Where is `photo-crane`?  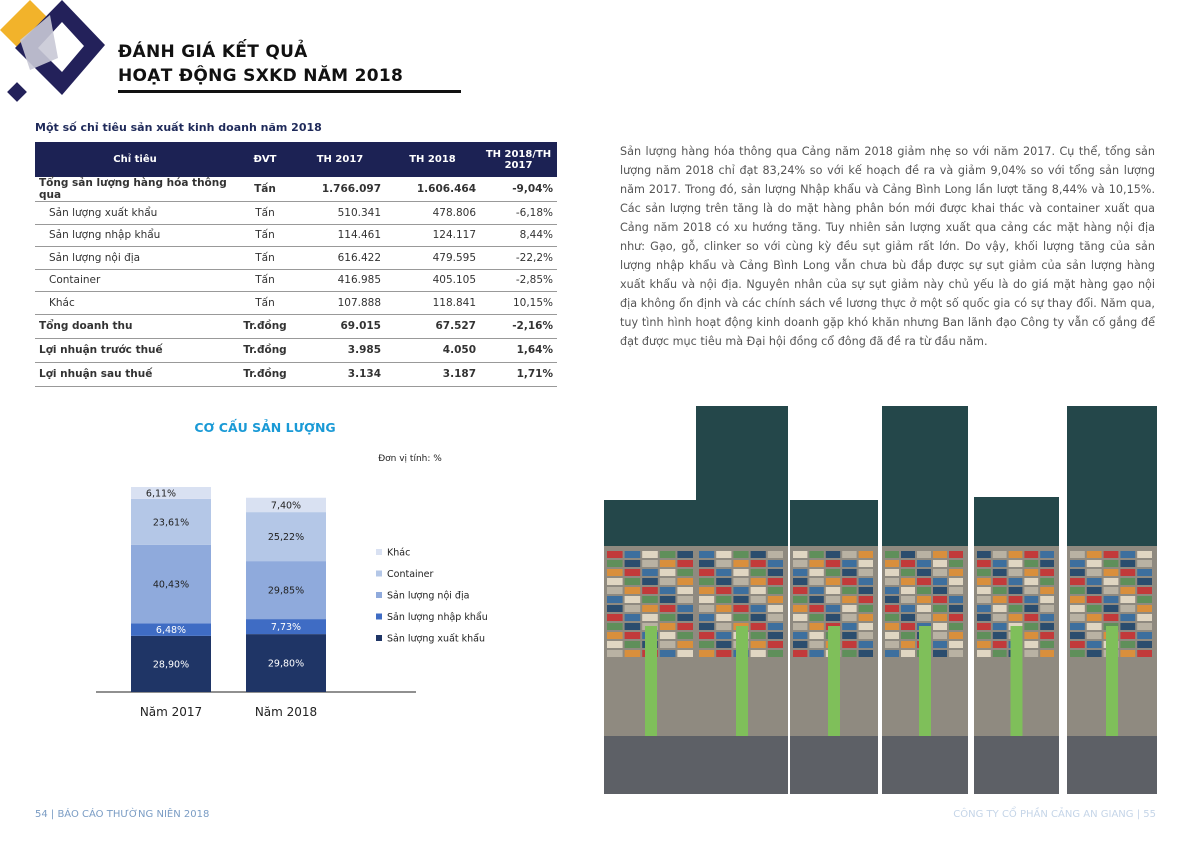
photo-crane is located at coordinates (1112, 681).